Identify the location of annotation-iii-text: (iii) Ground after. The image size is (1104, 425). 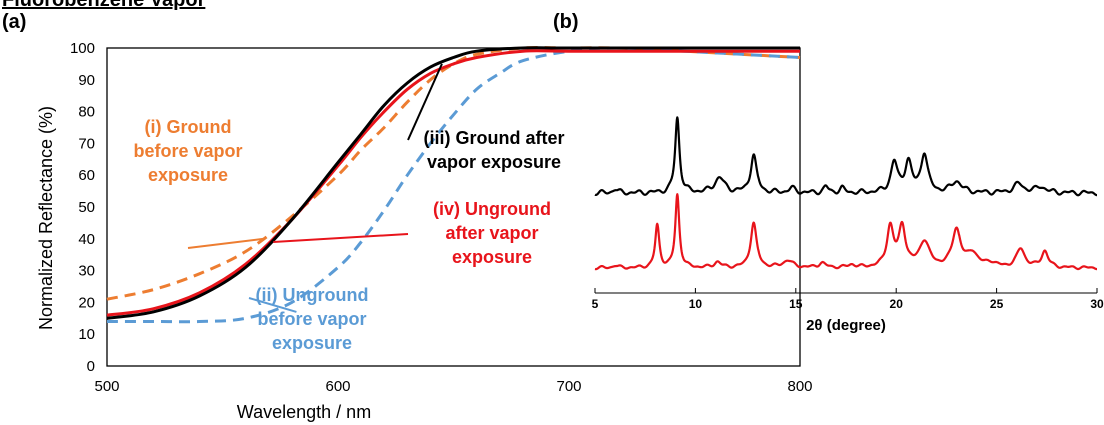
(494, 138).